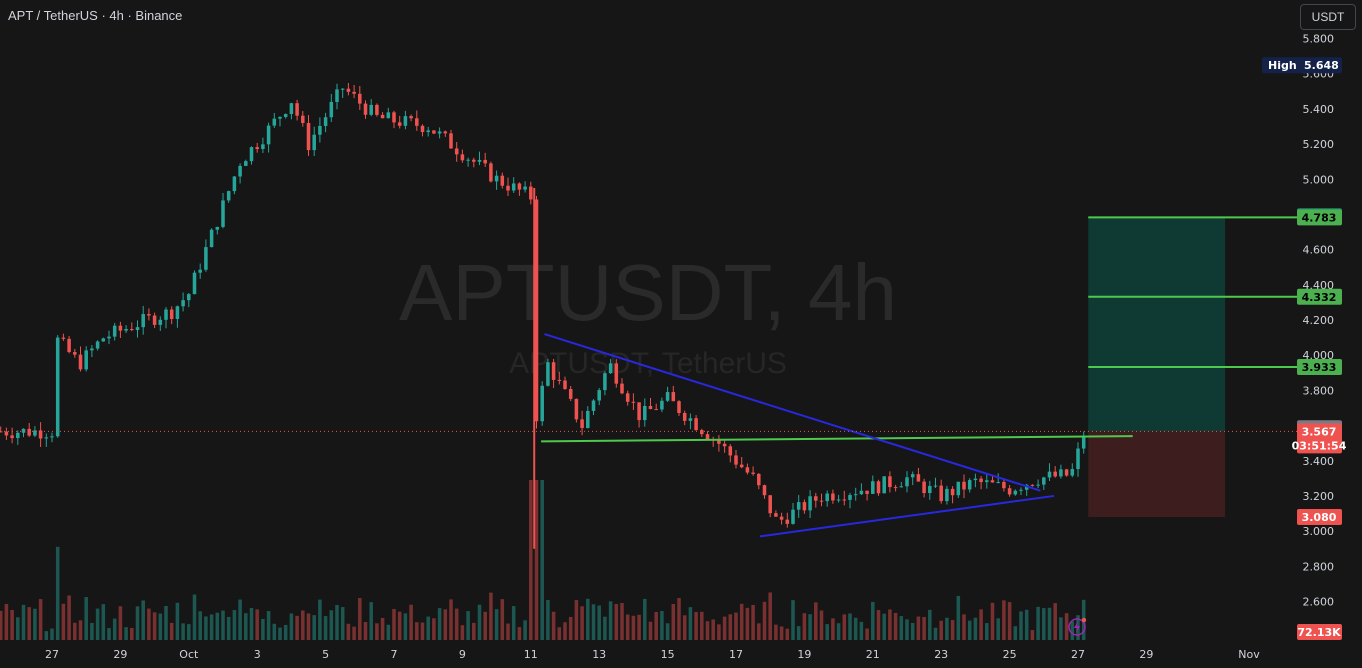 The image size is (1362, 668). Describe the element at coordinates (599, 654) in the screenshot. I see `time-tick-label: 13` at that location.